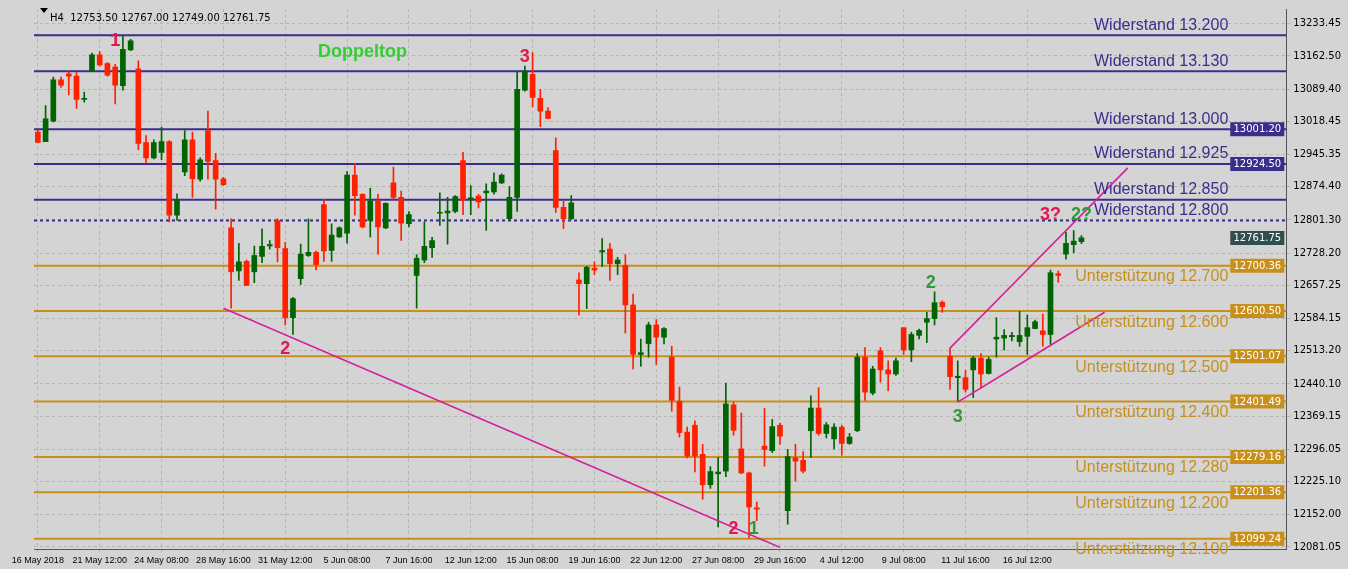  I want to click on y-tick-label: 12801.30, so click(1317, 219).